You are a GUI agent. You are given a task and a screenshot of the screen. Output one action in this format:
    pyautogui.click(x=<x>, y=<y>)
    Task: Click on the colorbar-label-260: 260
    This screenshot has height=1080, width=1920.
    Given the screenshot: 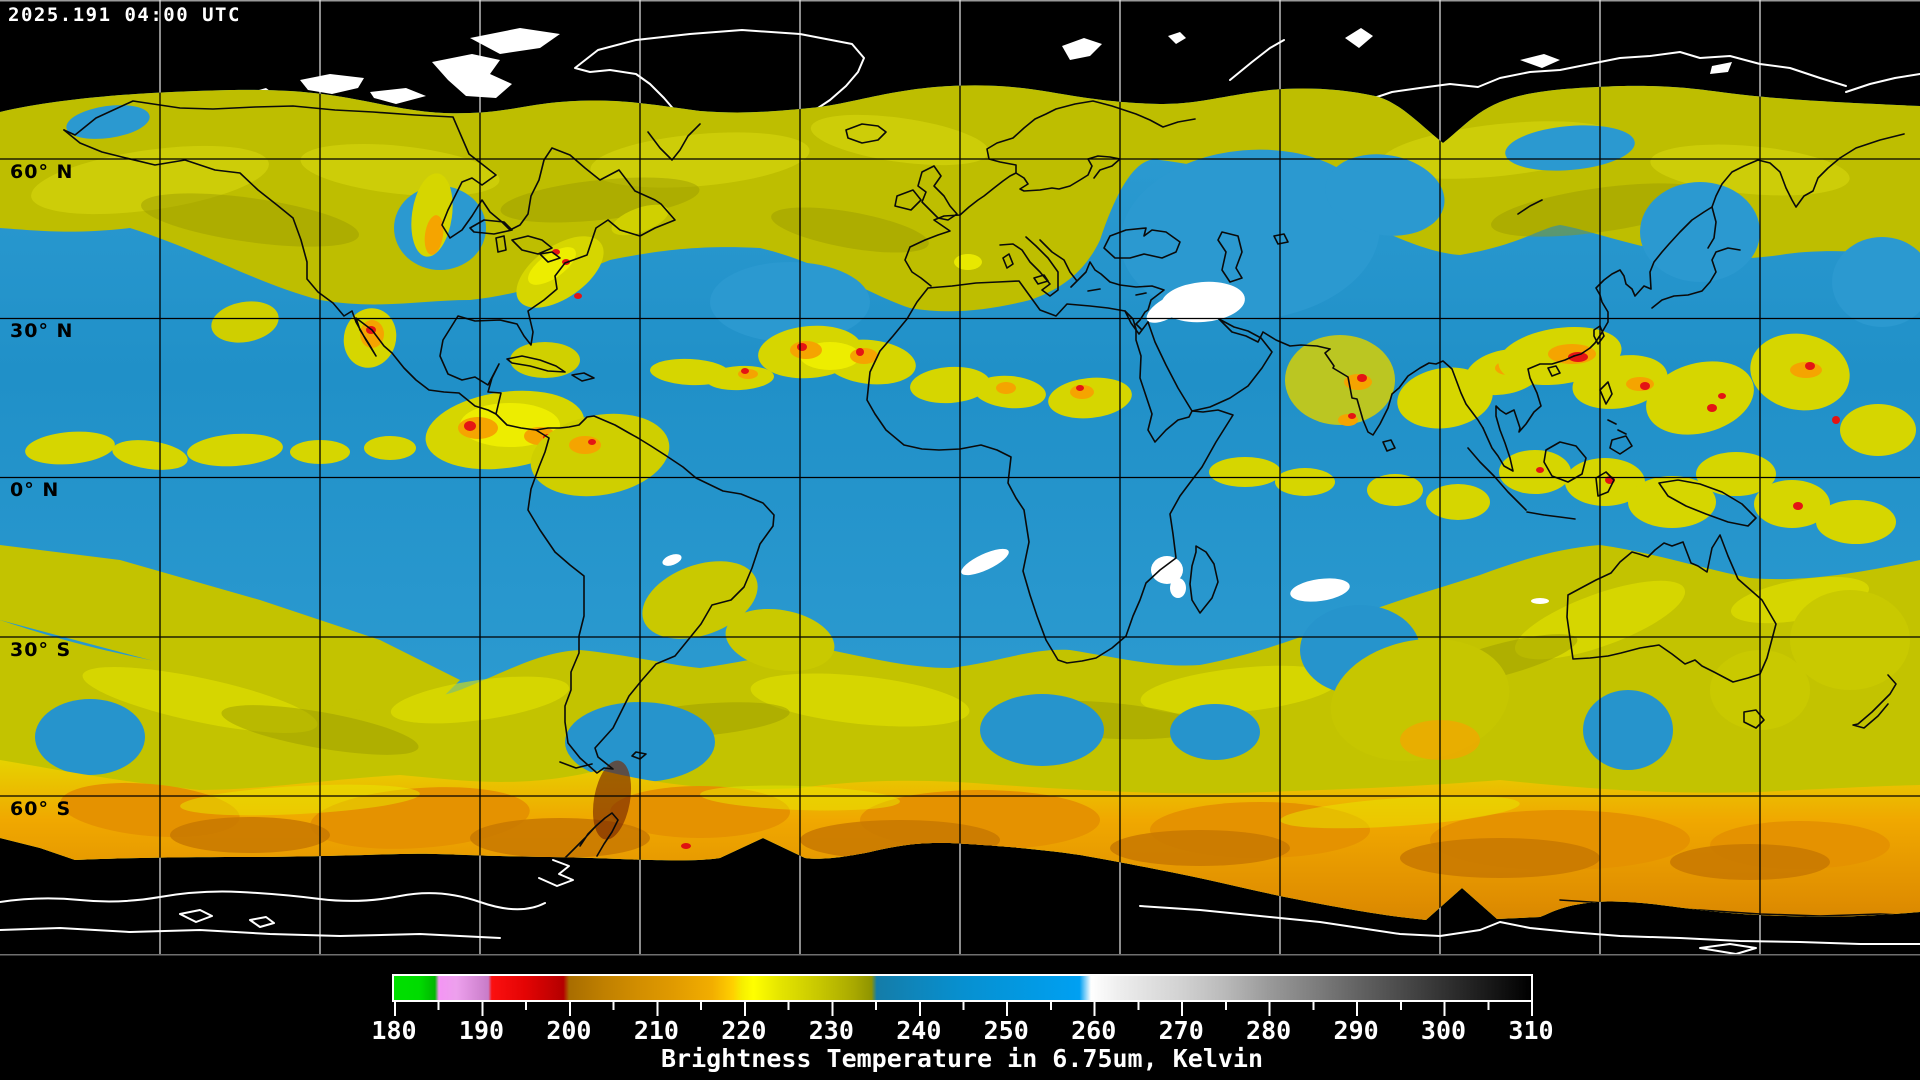 What is the action you would take?
    pyautogui.click(x=1094, y=1030)
    